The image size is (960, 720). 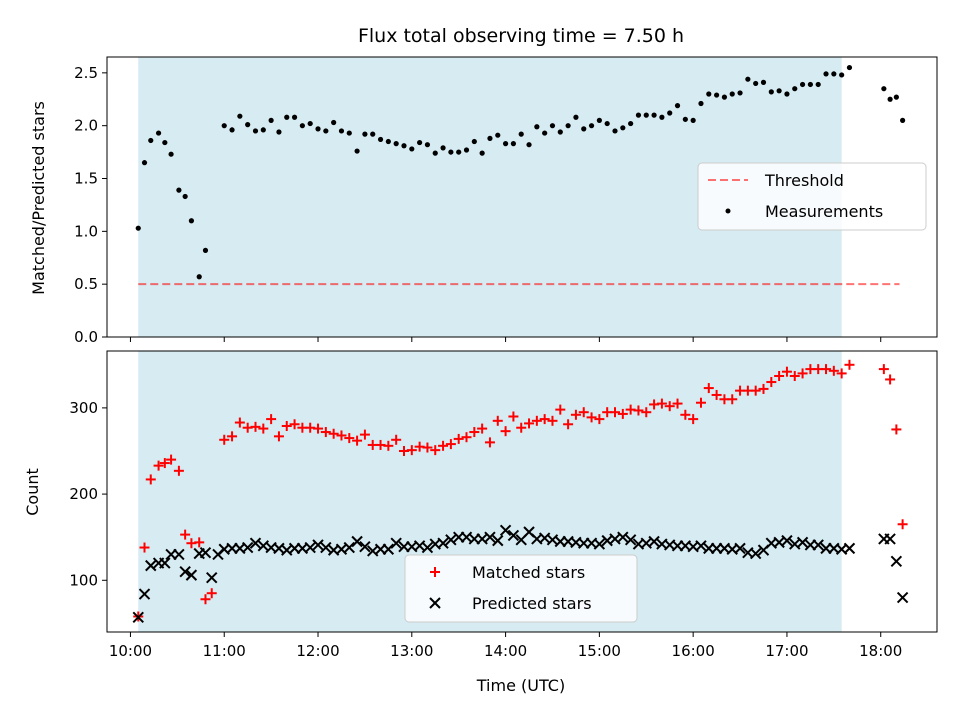 What do you see at coordinates (532, 603) in the screenshot?
I see `legend-predicted-label: Predicted stars` at bounding box center [532, 603].